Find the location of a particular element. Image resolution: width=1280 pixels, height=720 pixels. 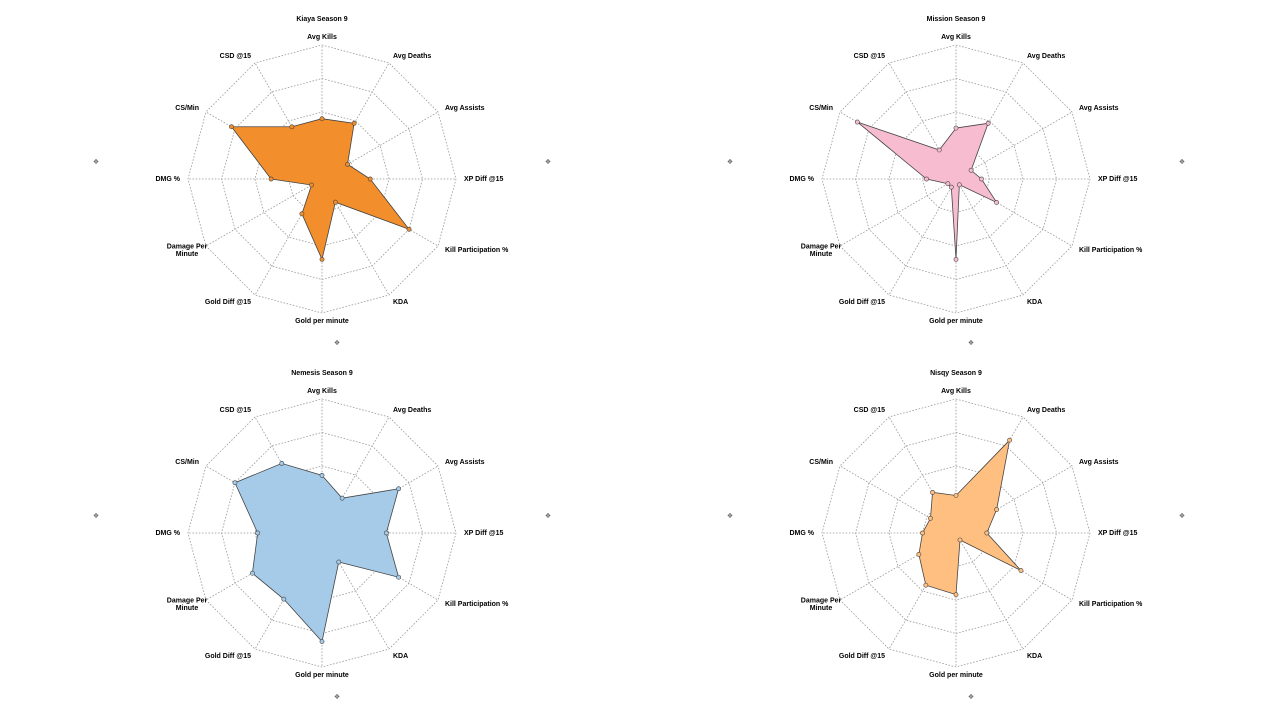

chart-title: Nemesis Season 9 is located at coordinates (322, 373).